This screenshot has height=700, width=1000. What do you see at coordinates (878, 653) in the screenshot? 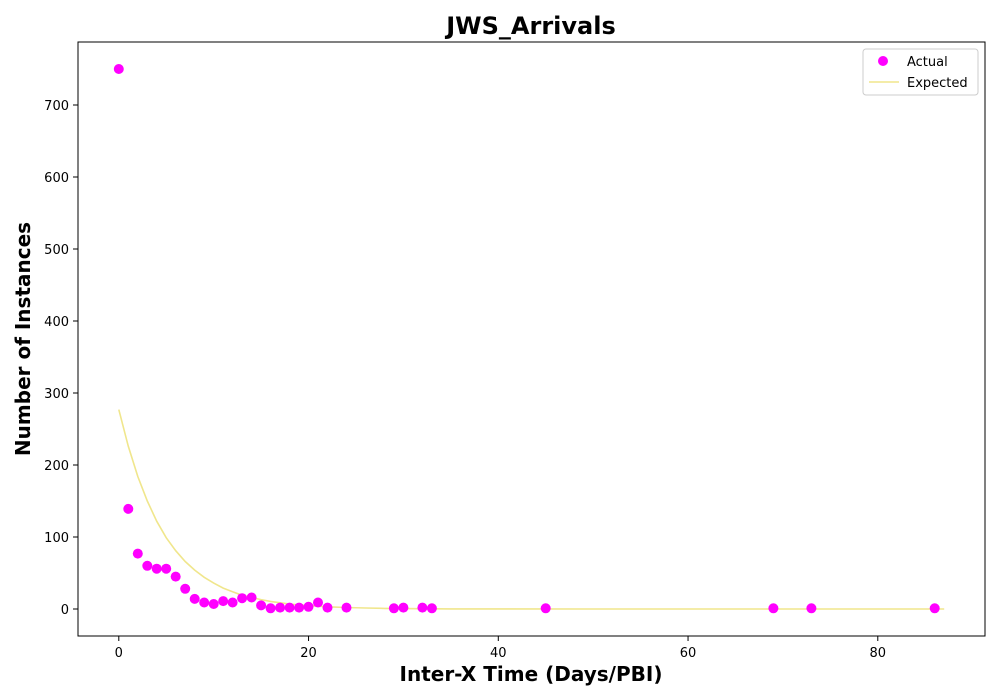
I see `x-tick-label: 80` at bounding box center [878, 653].